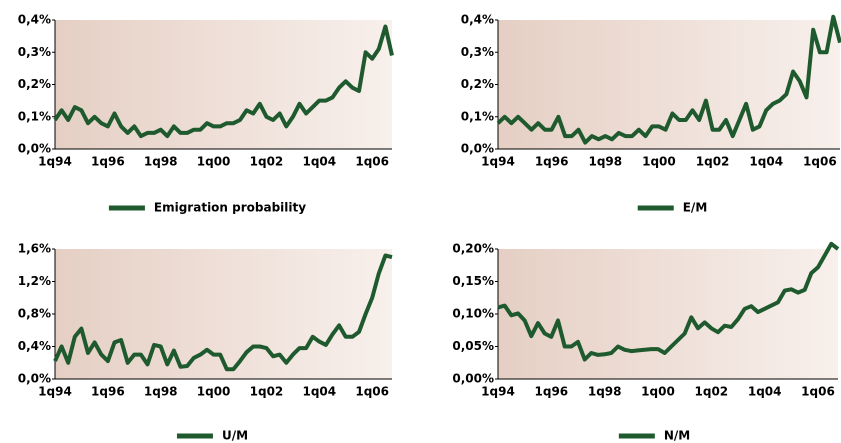 This screenshot has width=841, height=443. I want to click on y-tick-label: 0,8%, so click(34, 314).